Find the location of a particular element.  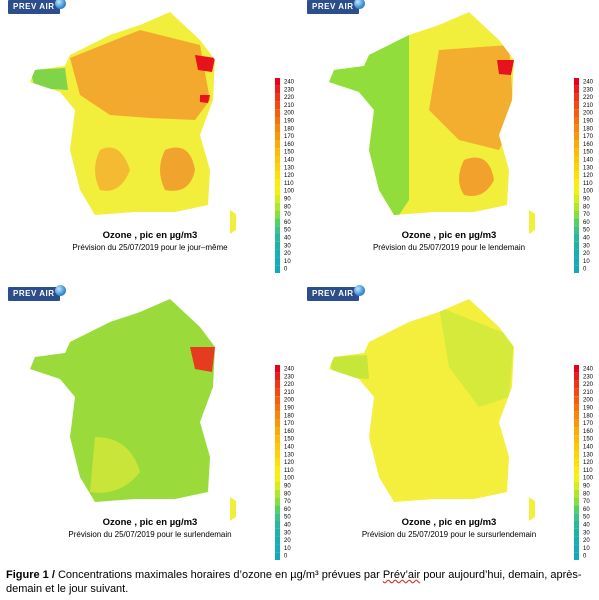

legend-tick-label: 0 is located at coordinates (286, 270).